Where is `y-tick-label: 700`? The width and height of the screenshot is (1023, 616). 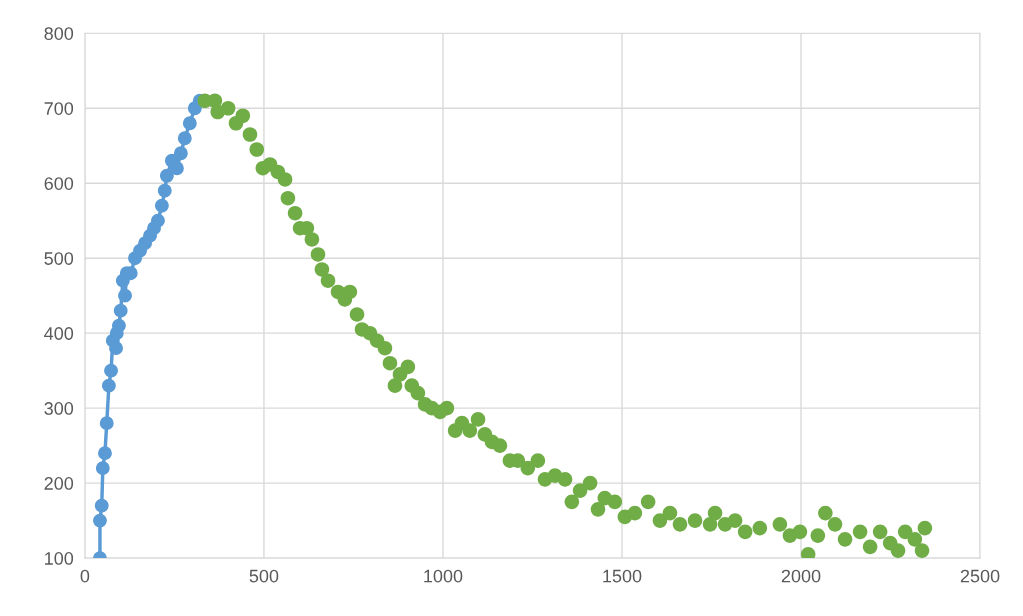 y-tick-label: 700 is located at coordinates (59, 108).